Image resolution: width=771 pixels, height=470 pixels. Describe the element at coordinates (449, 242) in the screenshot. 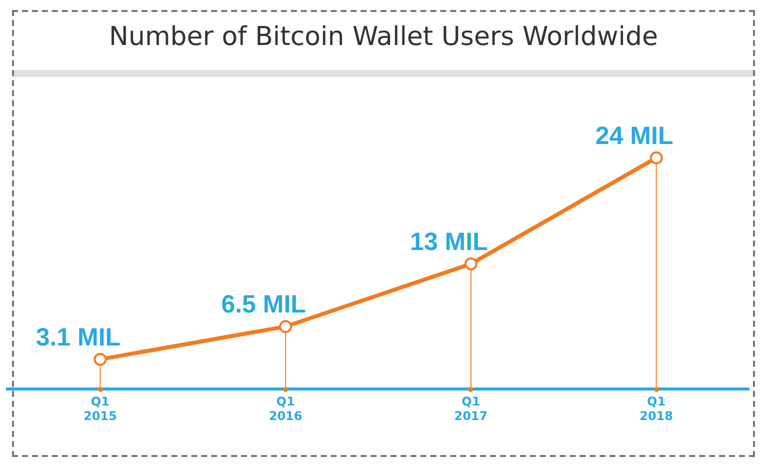

I see `data-label: 13 MIL` at that location.